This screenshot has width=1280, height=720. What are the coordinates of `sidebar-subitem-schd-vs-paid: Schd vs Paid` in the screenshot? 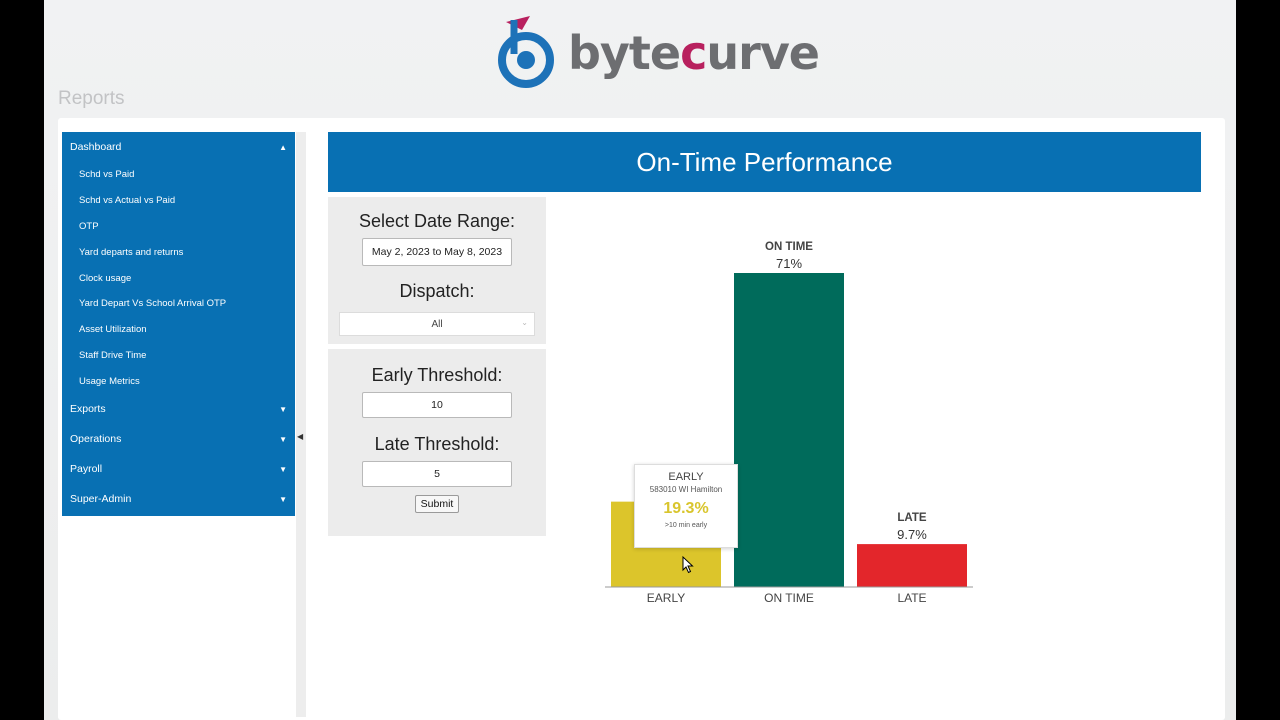 It's located at (107, 175).